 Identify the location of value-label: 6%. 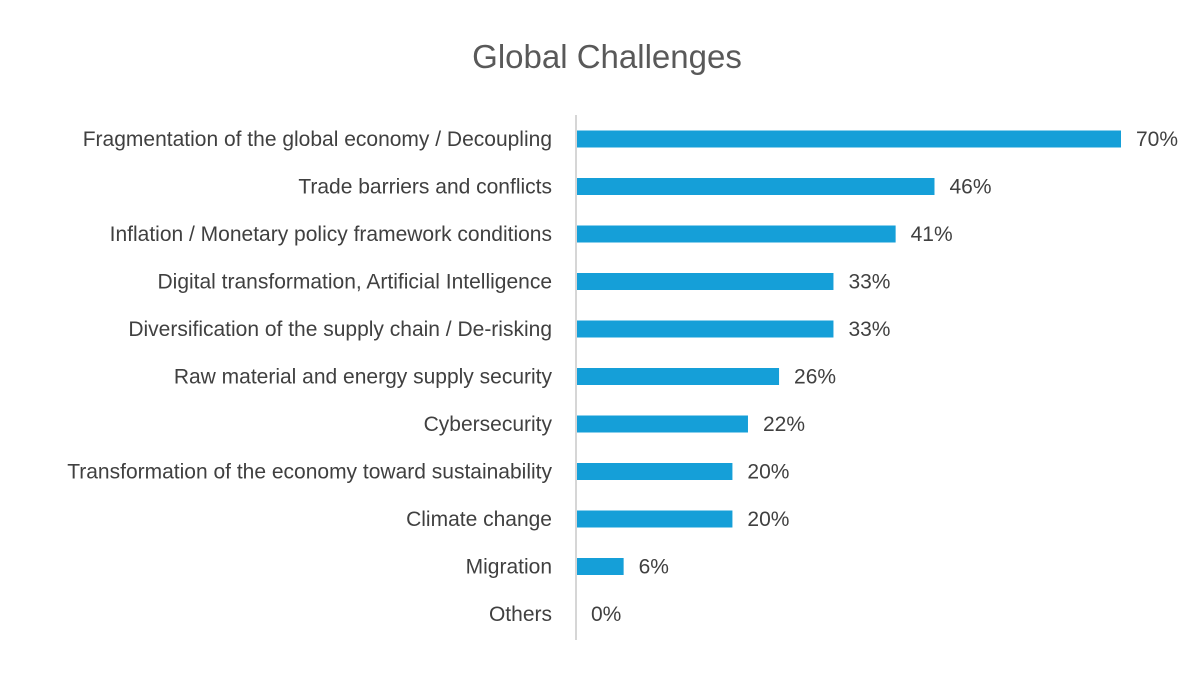
(654, 567).